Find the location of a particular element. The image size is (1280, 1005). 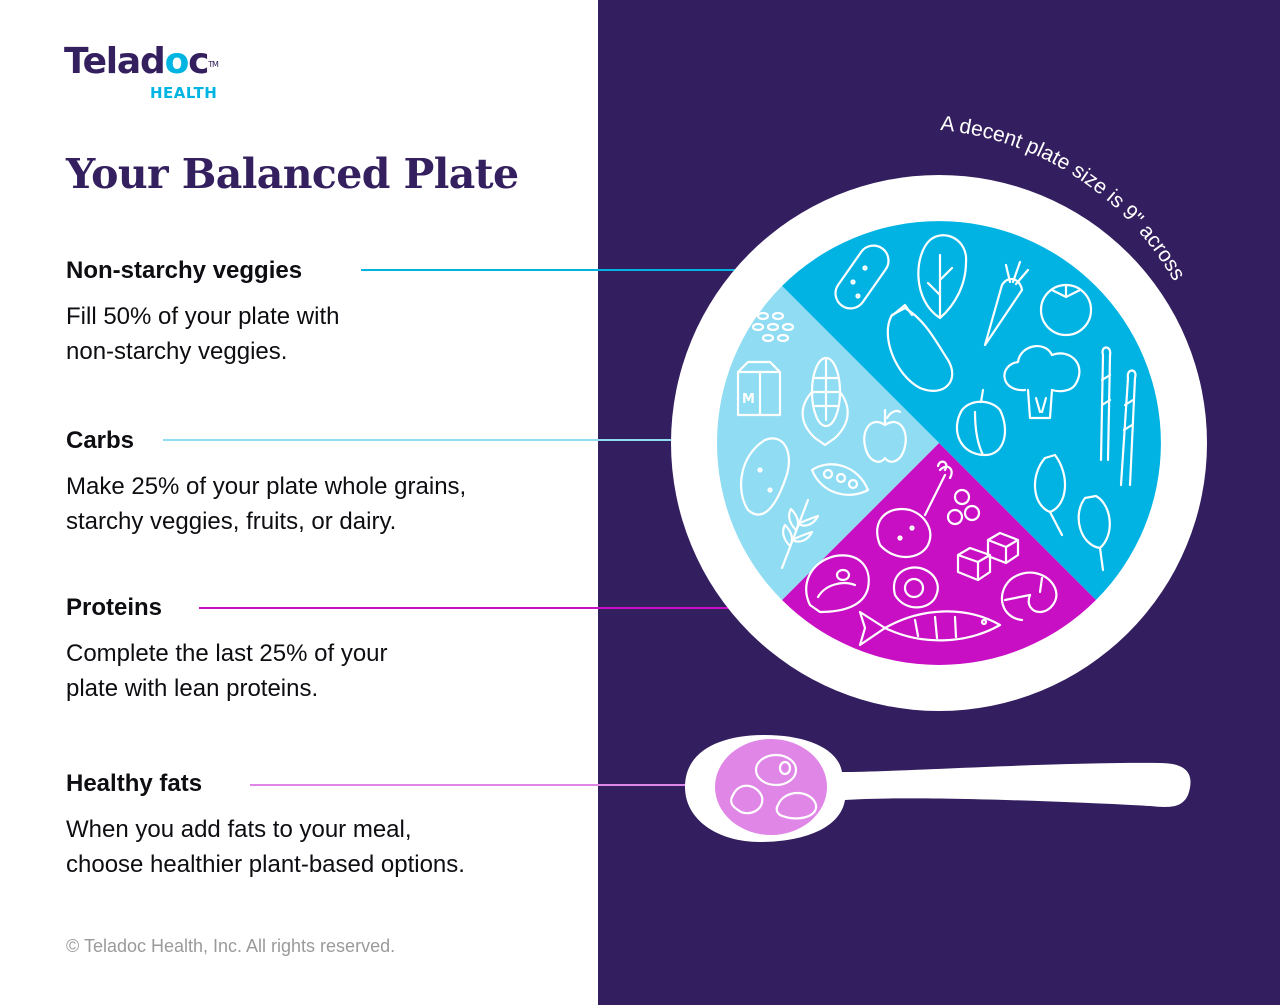

drumstick-icon is located at coordinates (914, 509).